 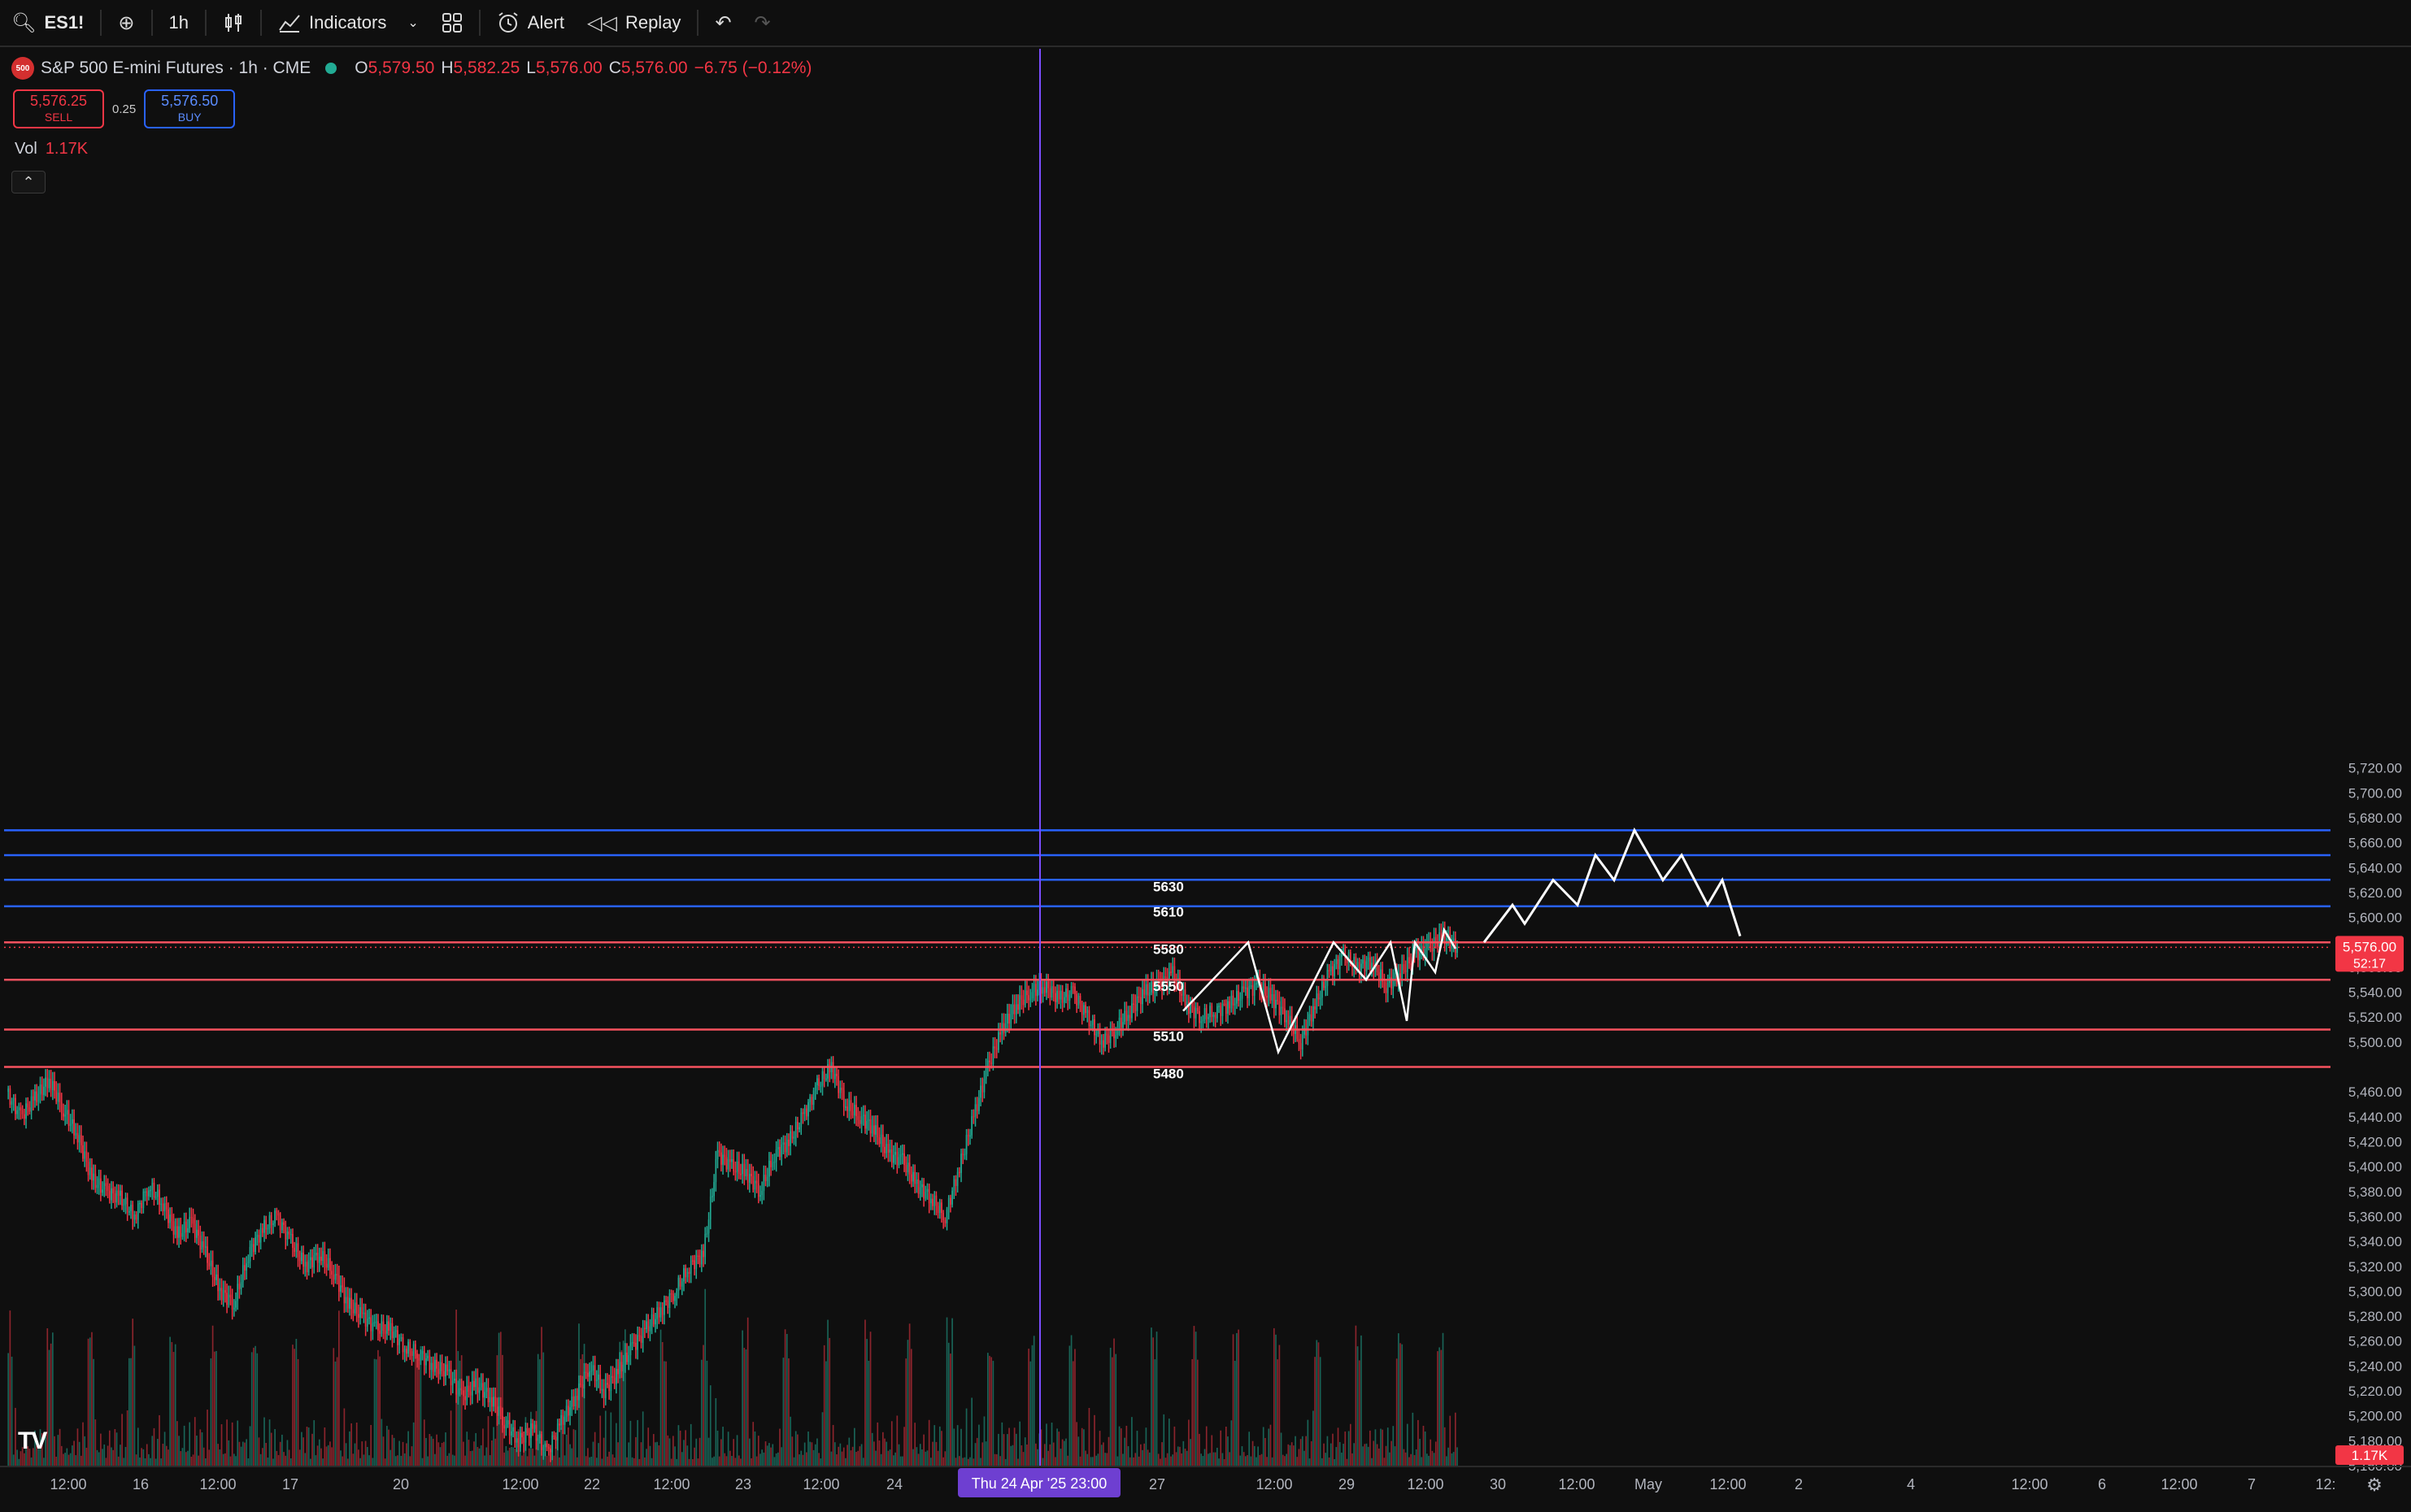 What do you see at coordinates (2370, 756) in the screenshot?
I see `price-axis-background` at bounding box center [2370, 756].